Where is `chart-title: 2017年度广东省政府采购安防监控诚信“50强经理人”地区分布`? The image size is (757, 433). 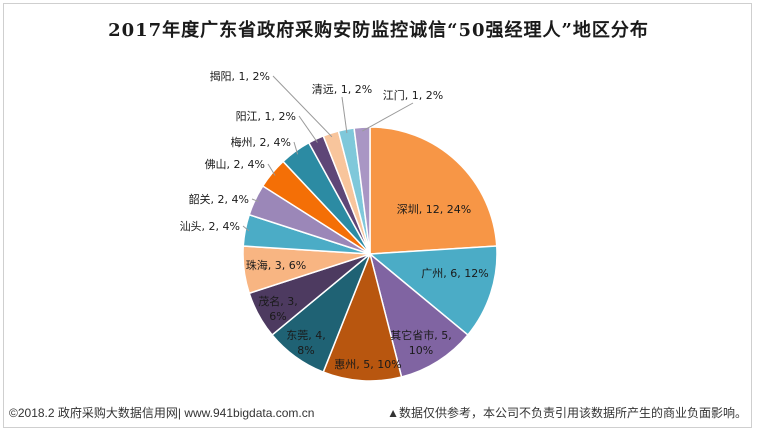 chart-title: 2017年度广东省政府采购安防监控诚信“50强经理人”地区分布 is located at coordinates (378, 30).